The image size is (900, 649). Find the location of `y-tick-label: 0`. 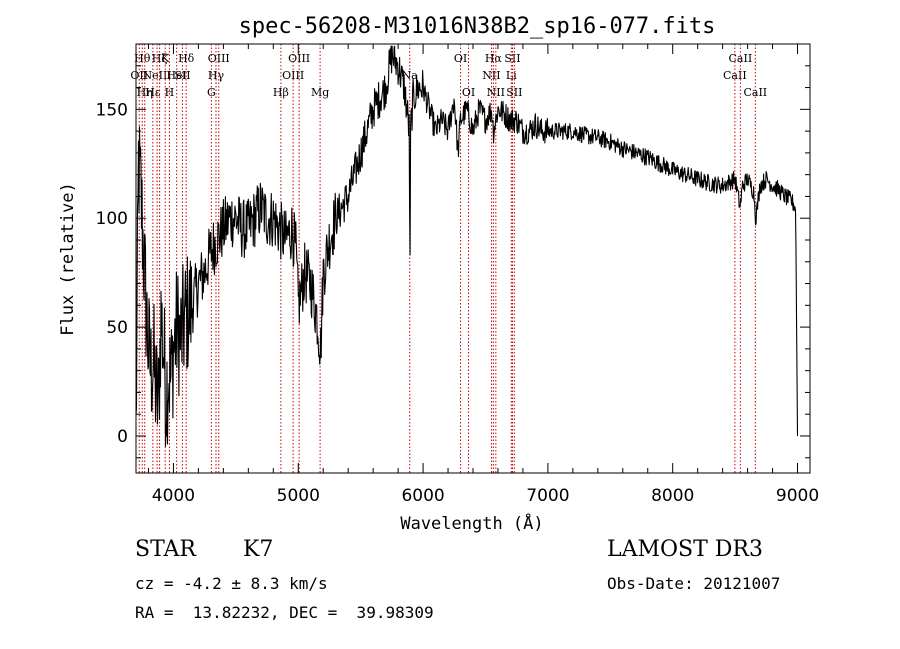

y-tick-label: 0 is located at coordinates (122, 437).